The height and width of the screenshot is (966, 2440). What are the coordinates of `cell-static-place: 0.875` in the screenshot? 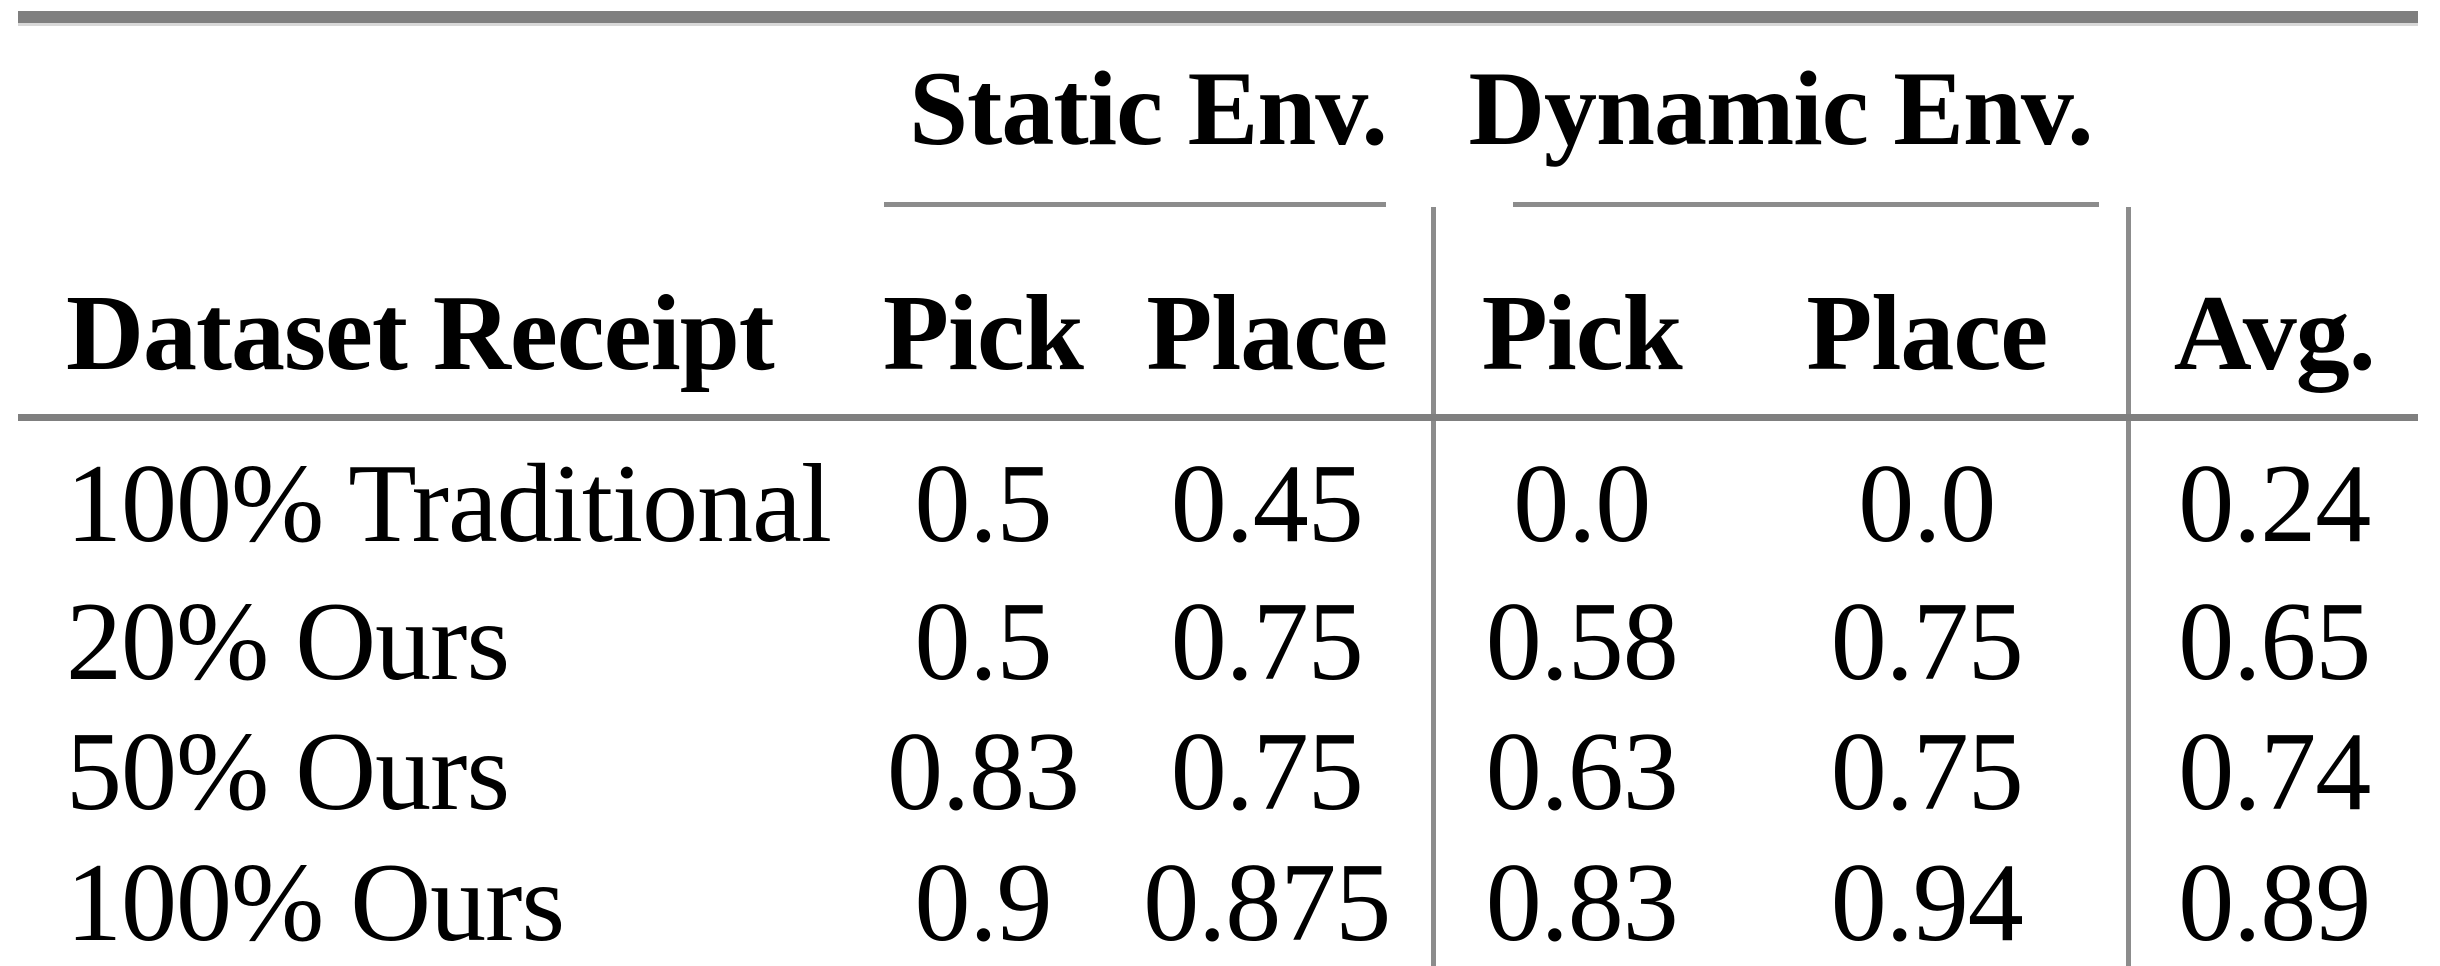 It's located at (1267, 903).